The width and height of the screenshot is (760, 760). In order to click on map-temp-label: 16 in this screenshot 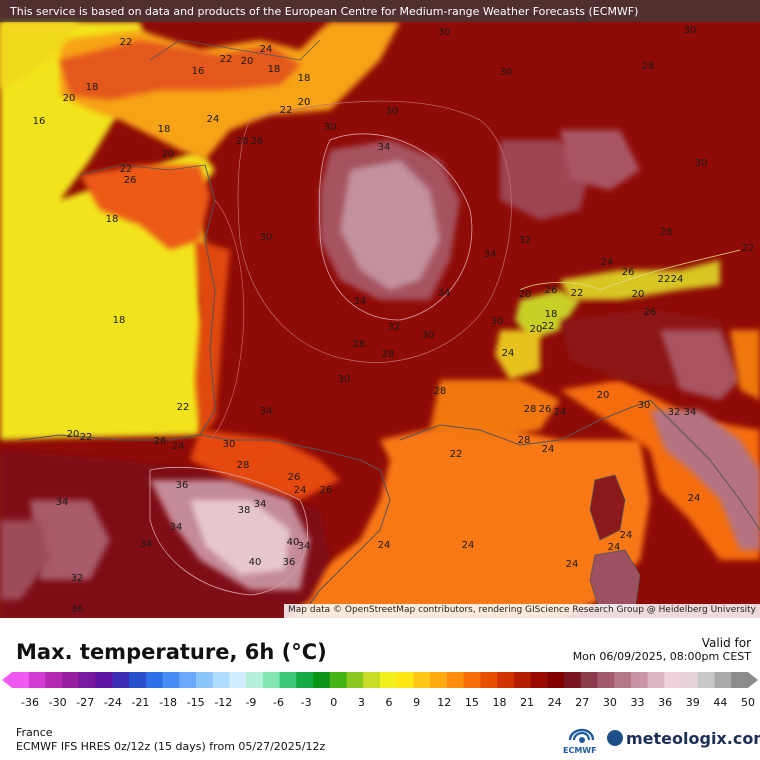, I will do `click(39, 121)`.